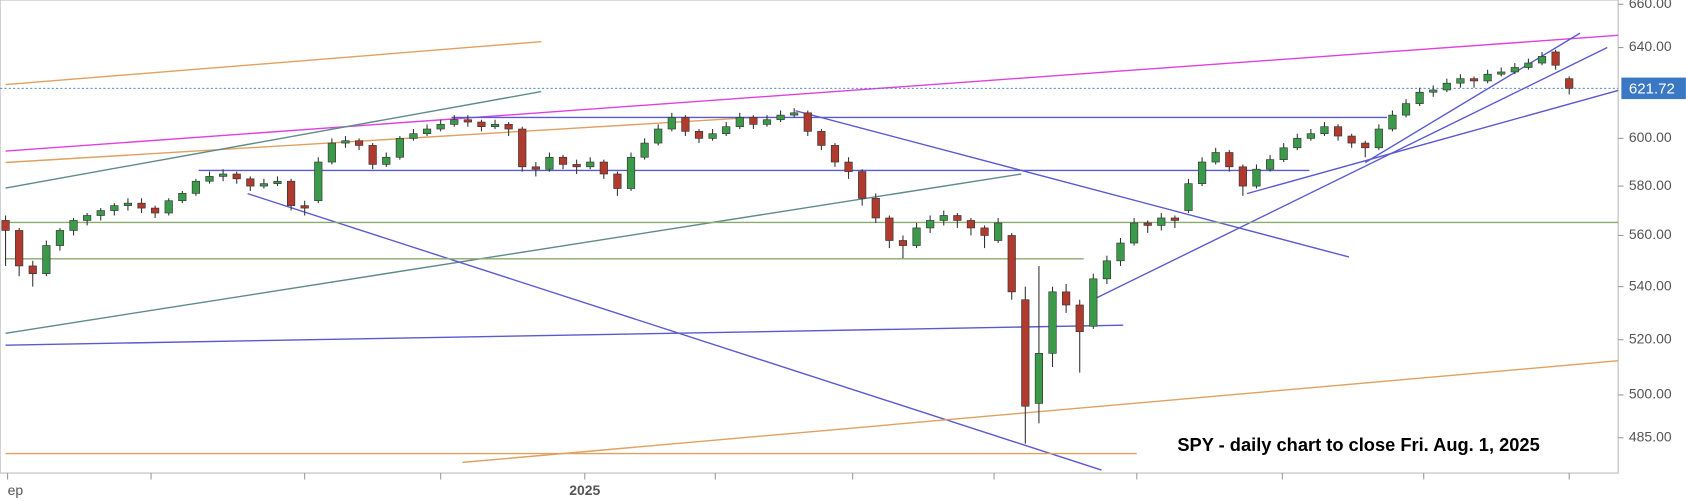 Image resolution: width=1686 pixels, height=501 pixels. I want to click on last-price-label: 621.72, so click(1652, 88).